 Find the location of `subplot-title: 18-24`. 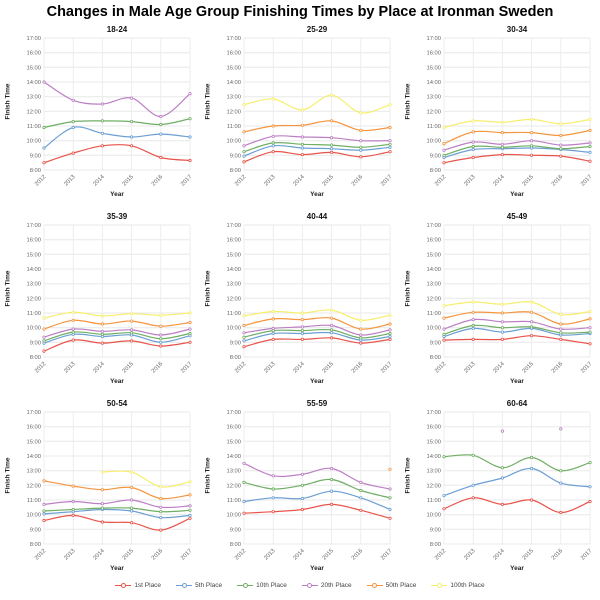

subplot-title: 18-24 is located at coordinates (117, 29).